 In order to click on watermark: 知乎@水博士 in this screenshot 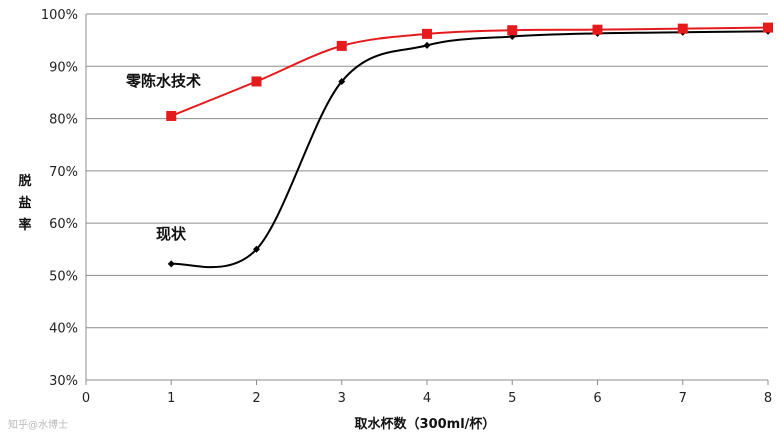, I will do `click(38, 424)`.